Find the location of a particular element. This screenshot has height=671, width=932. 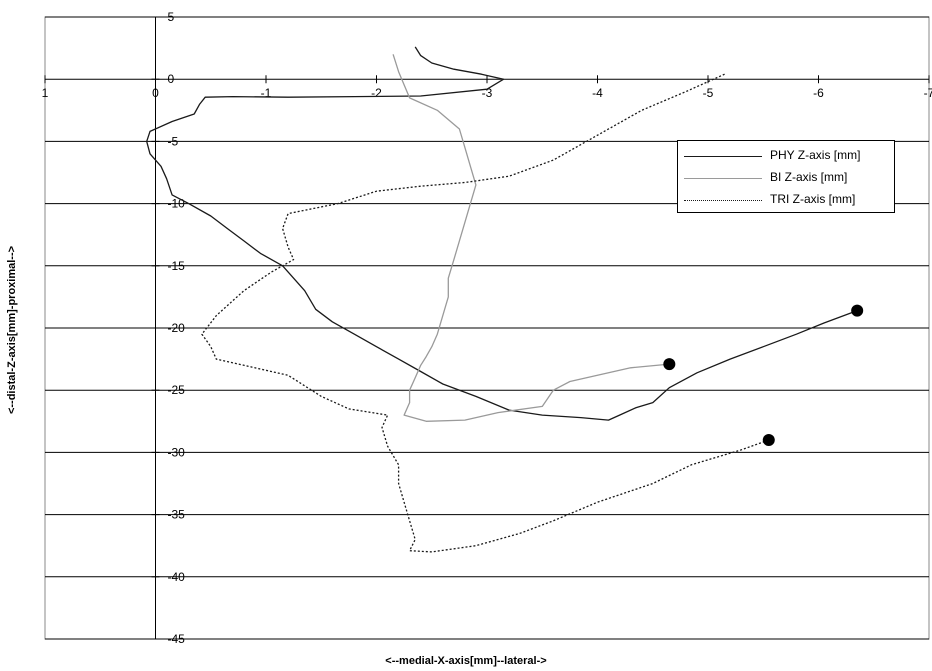

y-tick-label: -45 is located at coordinates (177, 639).